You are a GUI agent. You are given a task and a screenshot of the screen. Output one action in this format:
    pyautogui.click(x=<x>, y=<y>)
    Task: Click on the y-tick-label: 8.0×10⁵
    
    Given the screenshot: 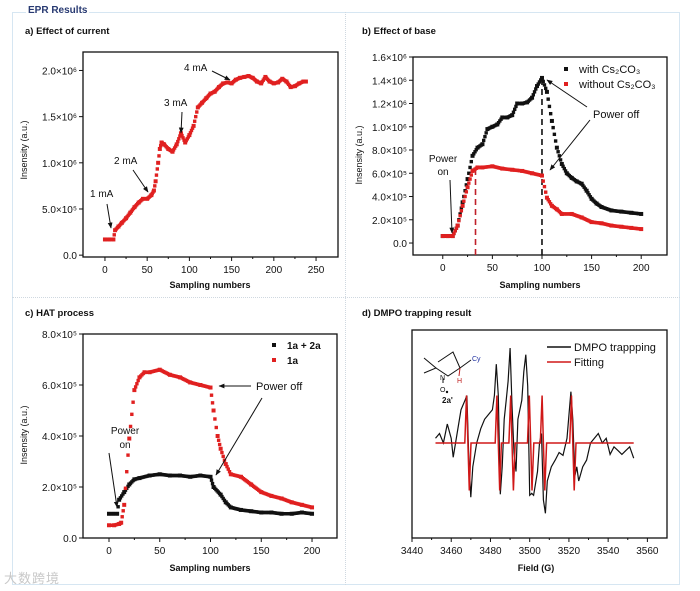 What is the action you would take?
    pyautogui.click(x=389, y=151)
    